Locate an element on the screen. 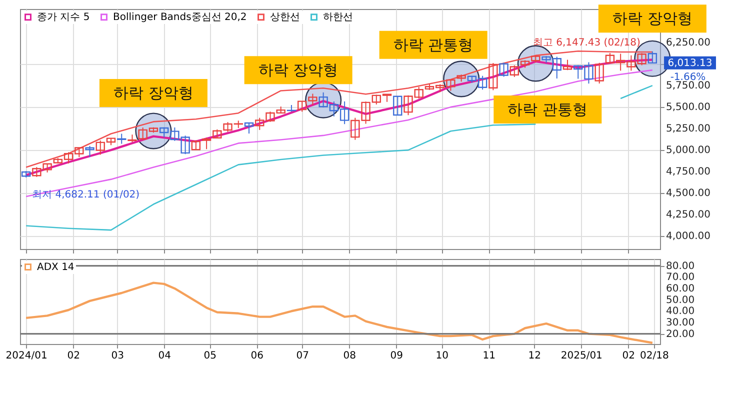 The image size is (743, 394). x-tick-label: 02/18 is located at coordinates (654, 356).